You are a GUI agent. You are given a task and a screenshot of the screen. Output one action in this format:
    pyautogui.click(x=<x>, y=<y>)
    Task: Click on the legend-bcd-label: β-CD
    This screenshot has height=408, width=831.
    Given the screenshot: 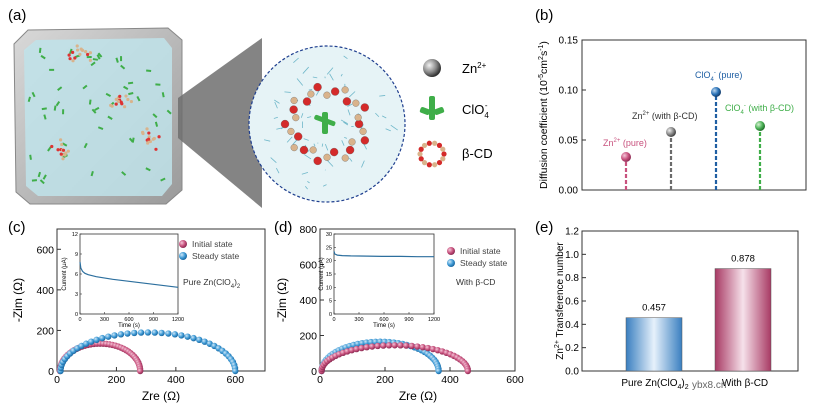 What is the action you would take?
    pyautogui.click(x=477, y=153)
    